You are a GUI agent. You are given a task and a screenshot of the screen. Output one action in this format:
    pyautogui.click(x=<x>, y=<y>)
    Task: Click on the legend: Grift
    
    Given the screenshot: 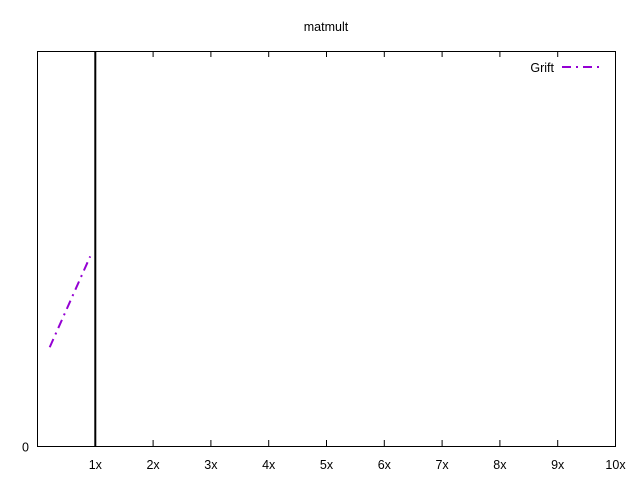 What is the action you would take?
    pyautogui.click(x=566, y=68)
    